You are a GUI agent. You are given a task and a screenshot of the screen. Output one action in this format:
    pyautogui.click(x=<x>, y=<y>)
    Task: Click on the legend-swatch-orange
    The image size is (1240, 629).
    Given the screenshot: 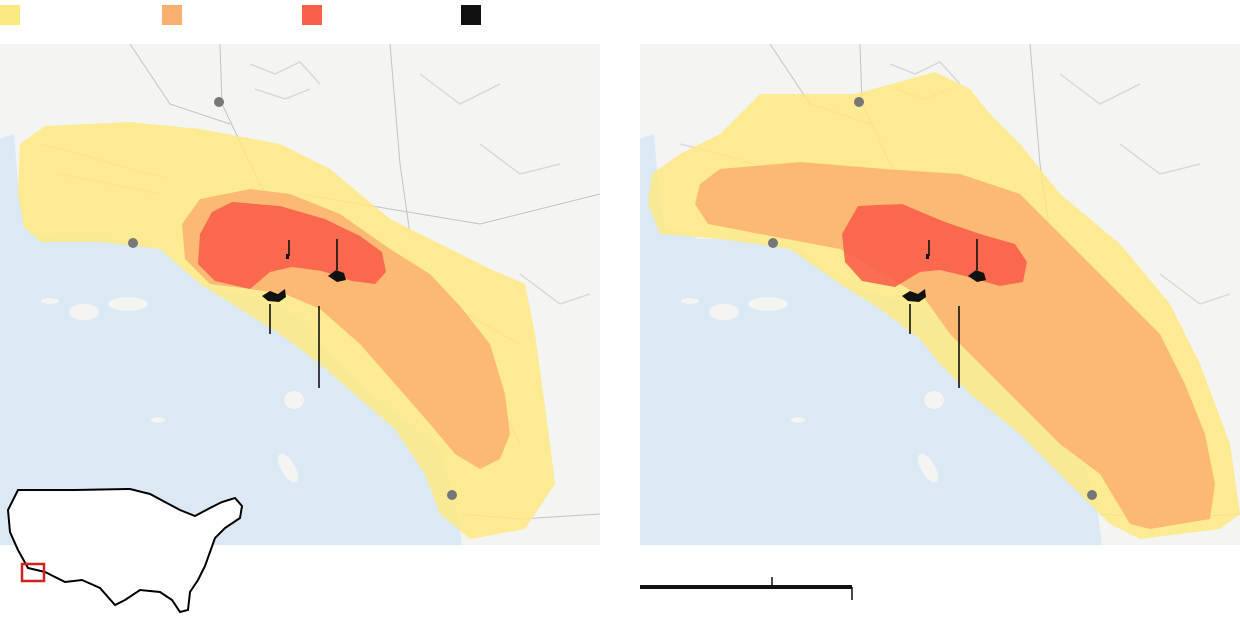 What is the action you would take?
    pyautogui.click(x=172, y=15)
    